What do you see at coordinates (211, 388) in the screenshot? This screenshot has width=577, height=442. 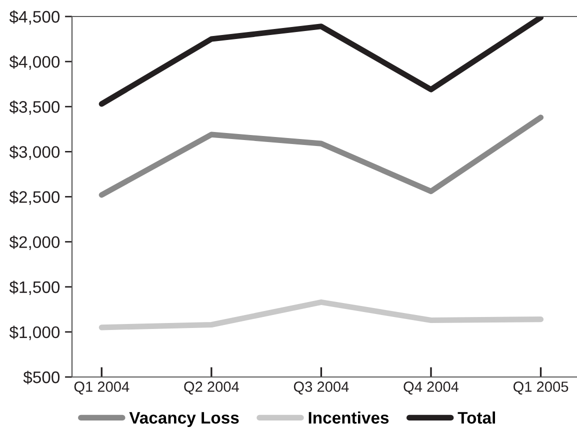 I see `x-tick-label: Q2 2004` at bounding box center [211, 388].